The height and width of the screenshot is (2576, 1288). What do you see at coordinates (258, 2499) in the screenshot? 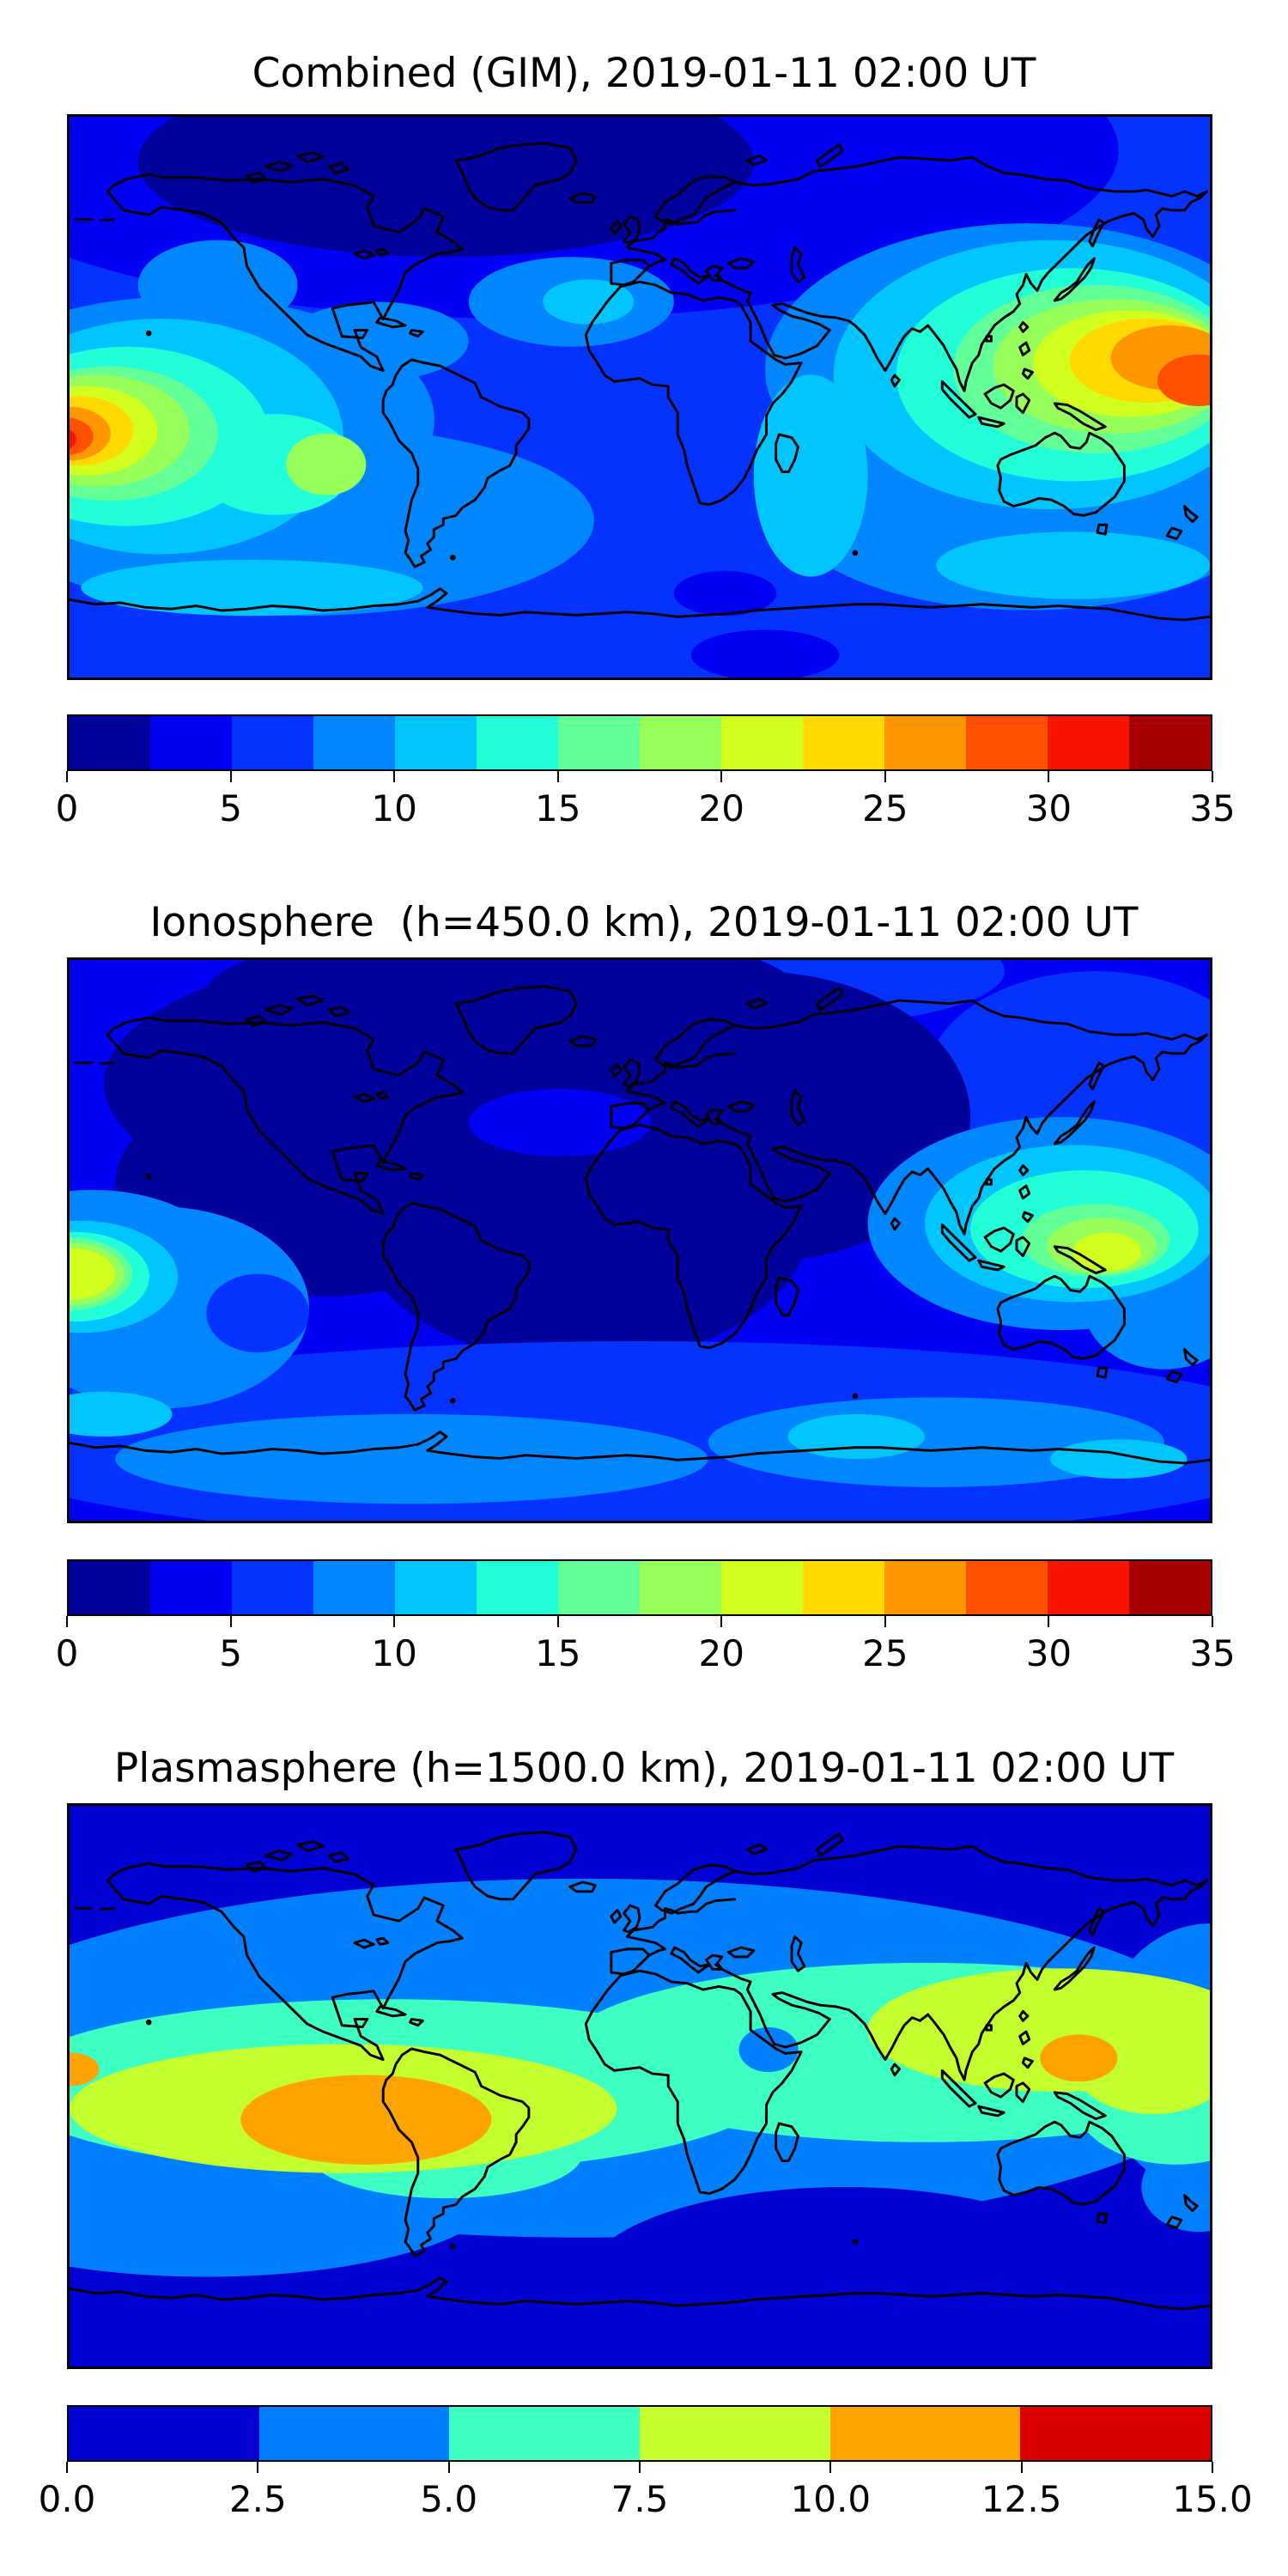
I see `colorbar-tick-label: 2.5` at bounding box center [258, 2499].